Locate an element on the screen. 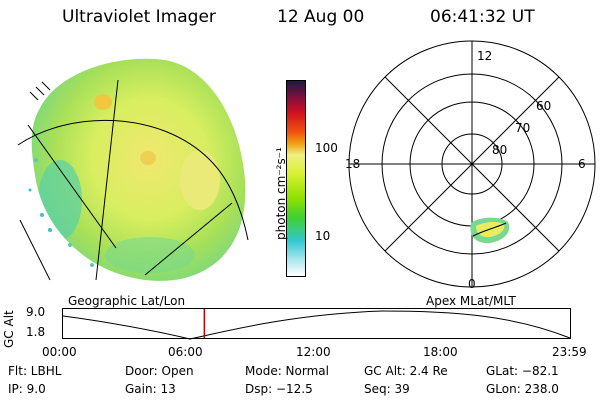  timeline-xtick-0600: 06:00 is located at coordinates (185, 352).